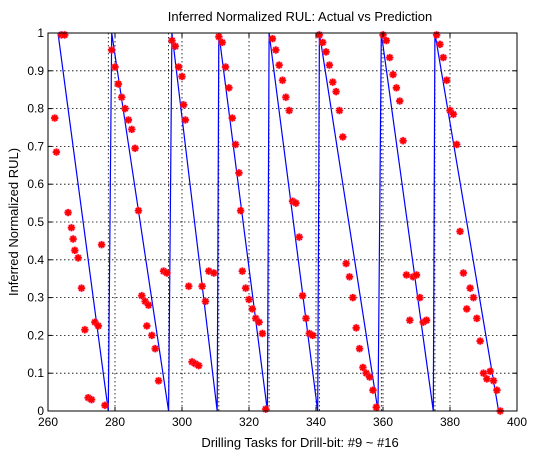 The height and width of the screenshot is (458, 550). I want to click on y-tick-label: 0.8, so click(35, 109).